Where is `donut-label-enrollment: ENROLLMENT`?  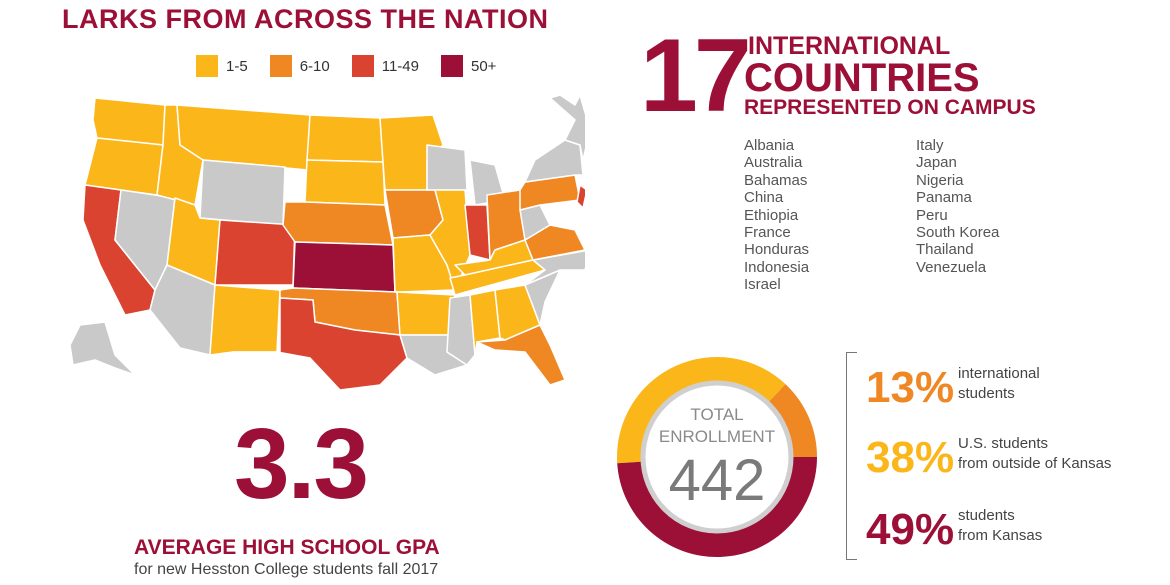
donut-label-enrollment: ENROLLMENT is located at coordinates (717, 436).